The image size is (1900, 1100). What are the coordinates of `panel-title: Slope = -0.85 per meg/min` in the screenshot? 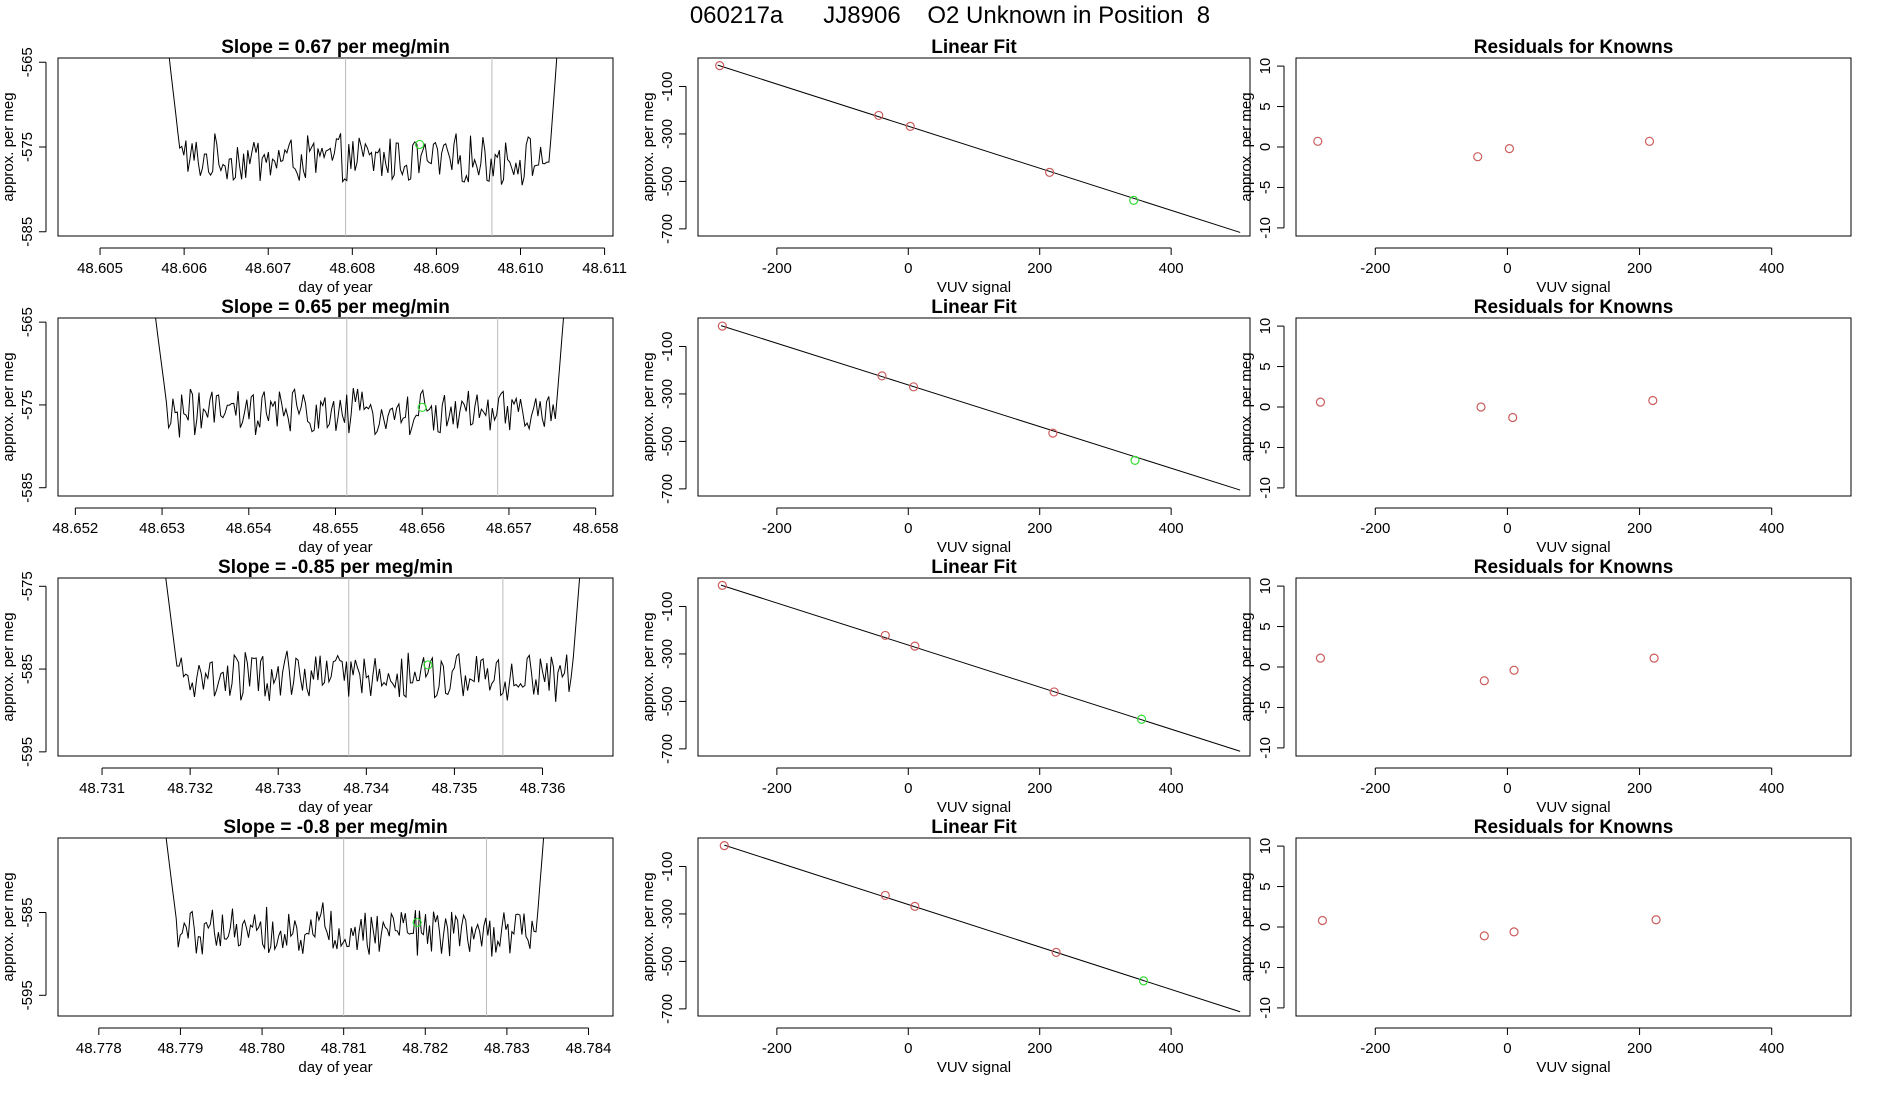 It's located at (335, 567).